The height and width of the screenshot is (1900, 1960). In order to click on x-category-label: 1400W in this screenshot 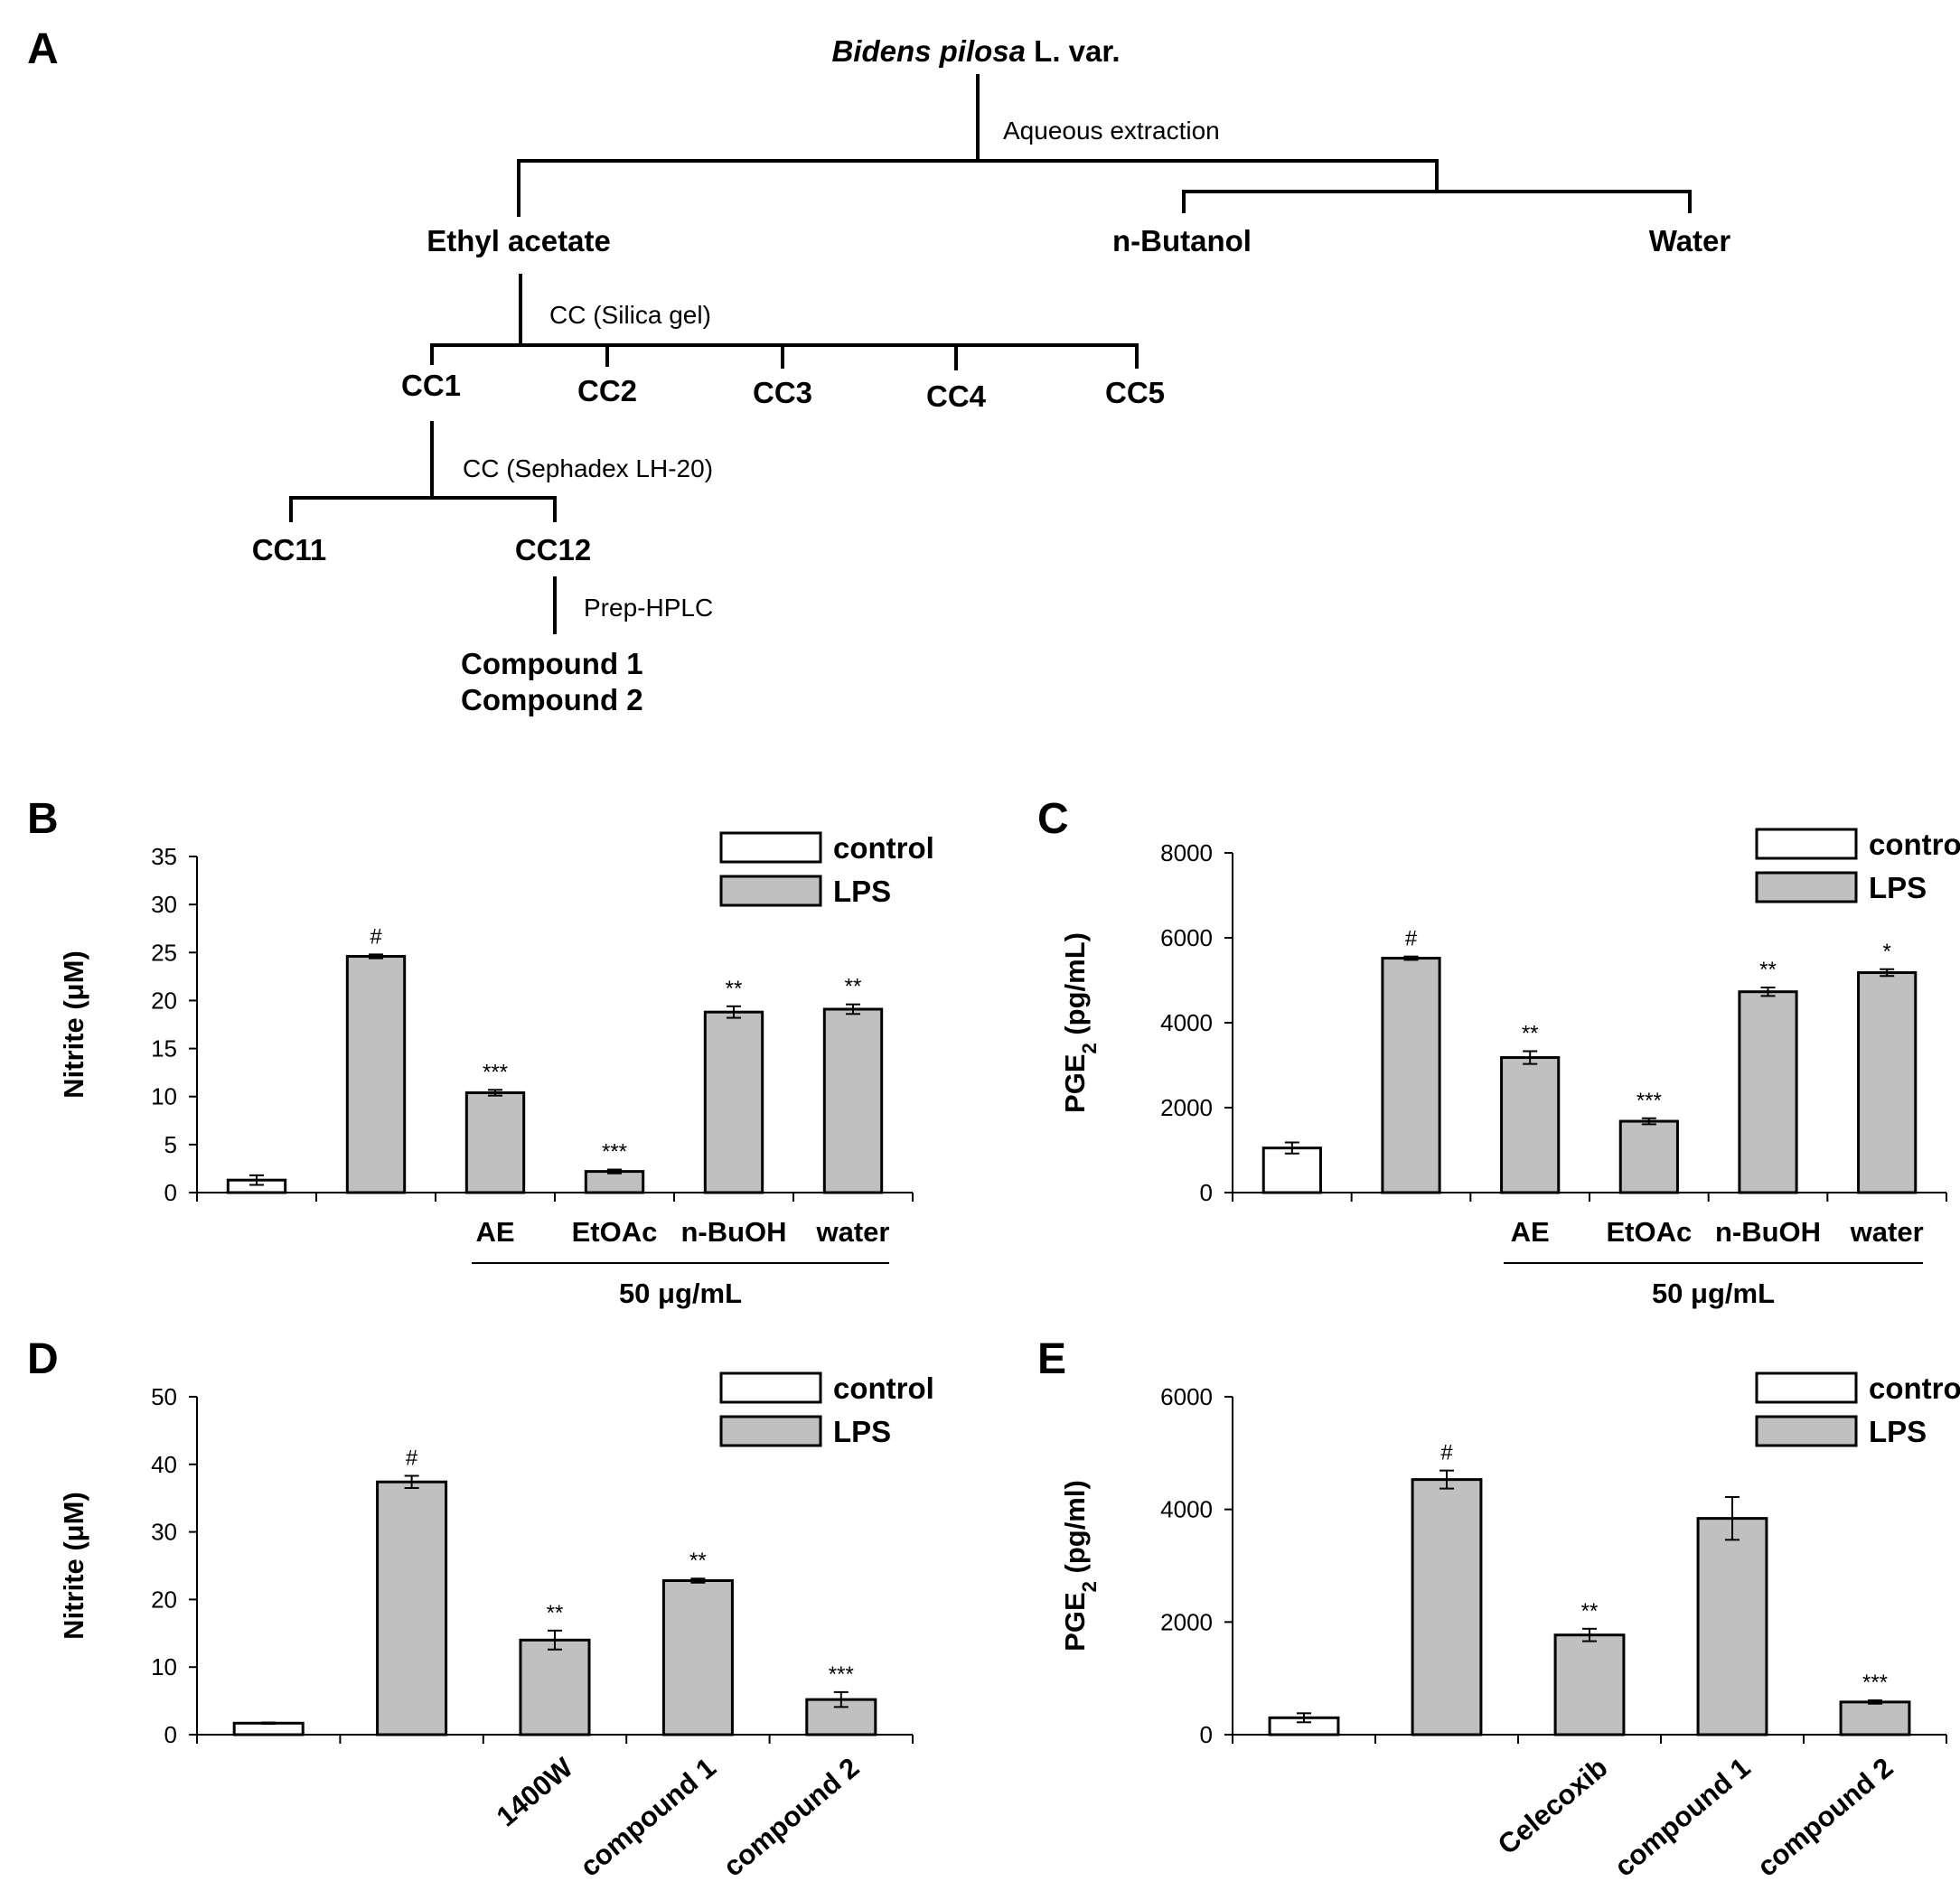, I will do `click(535, 1791)`.